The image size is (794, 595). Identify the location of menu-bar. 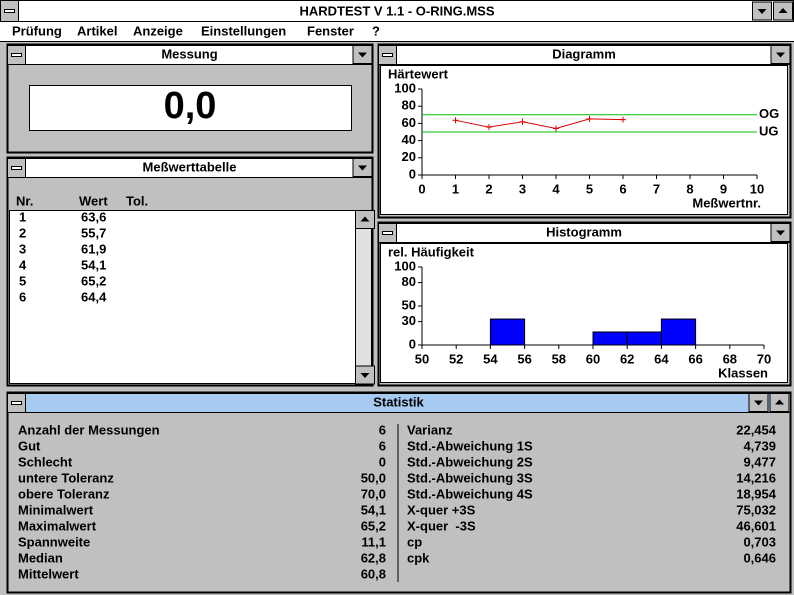
(397, 31).